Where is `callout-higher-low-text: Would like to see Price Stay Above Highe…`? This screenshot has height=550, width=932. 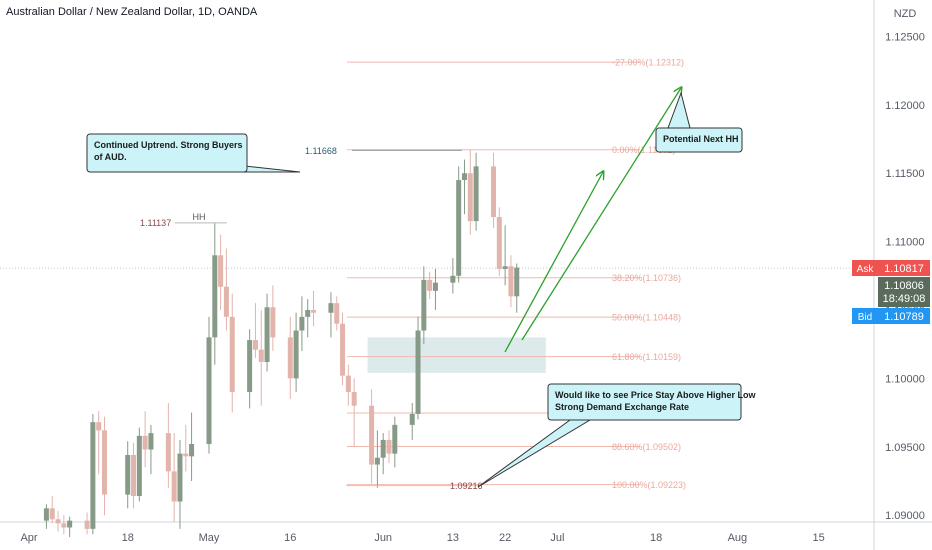
callout-higher-low-text: Would like to see Price Stay Above Highe… is located at coordinates (656, 395).